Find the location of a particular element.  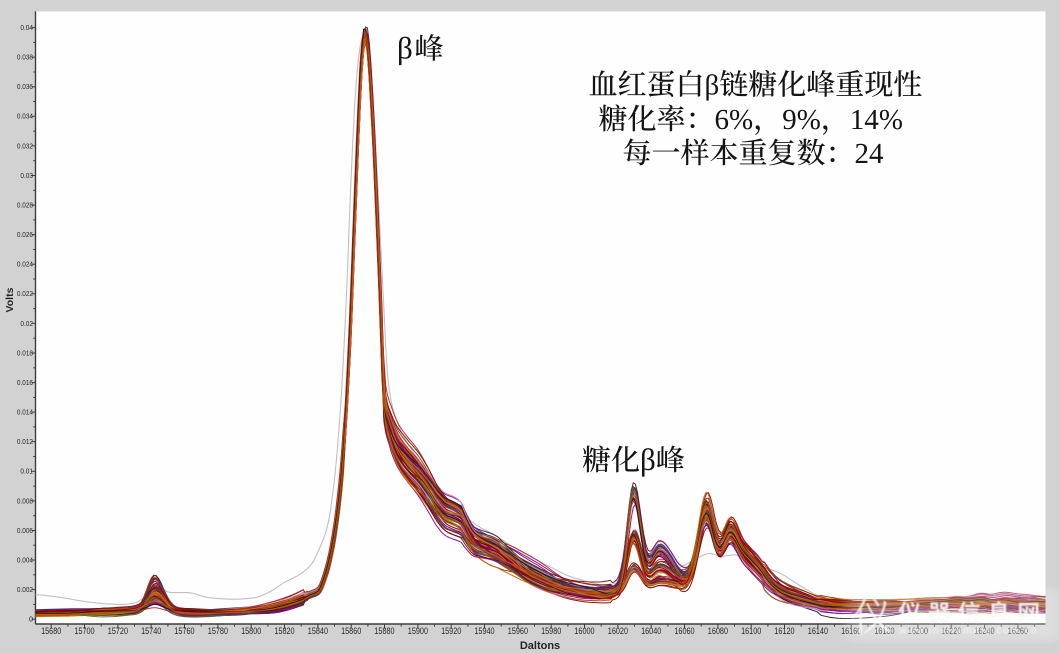

svg-text: 16120 is located at coordinates (784, 631).